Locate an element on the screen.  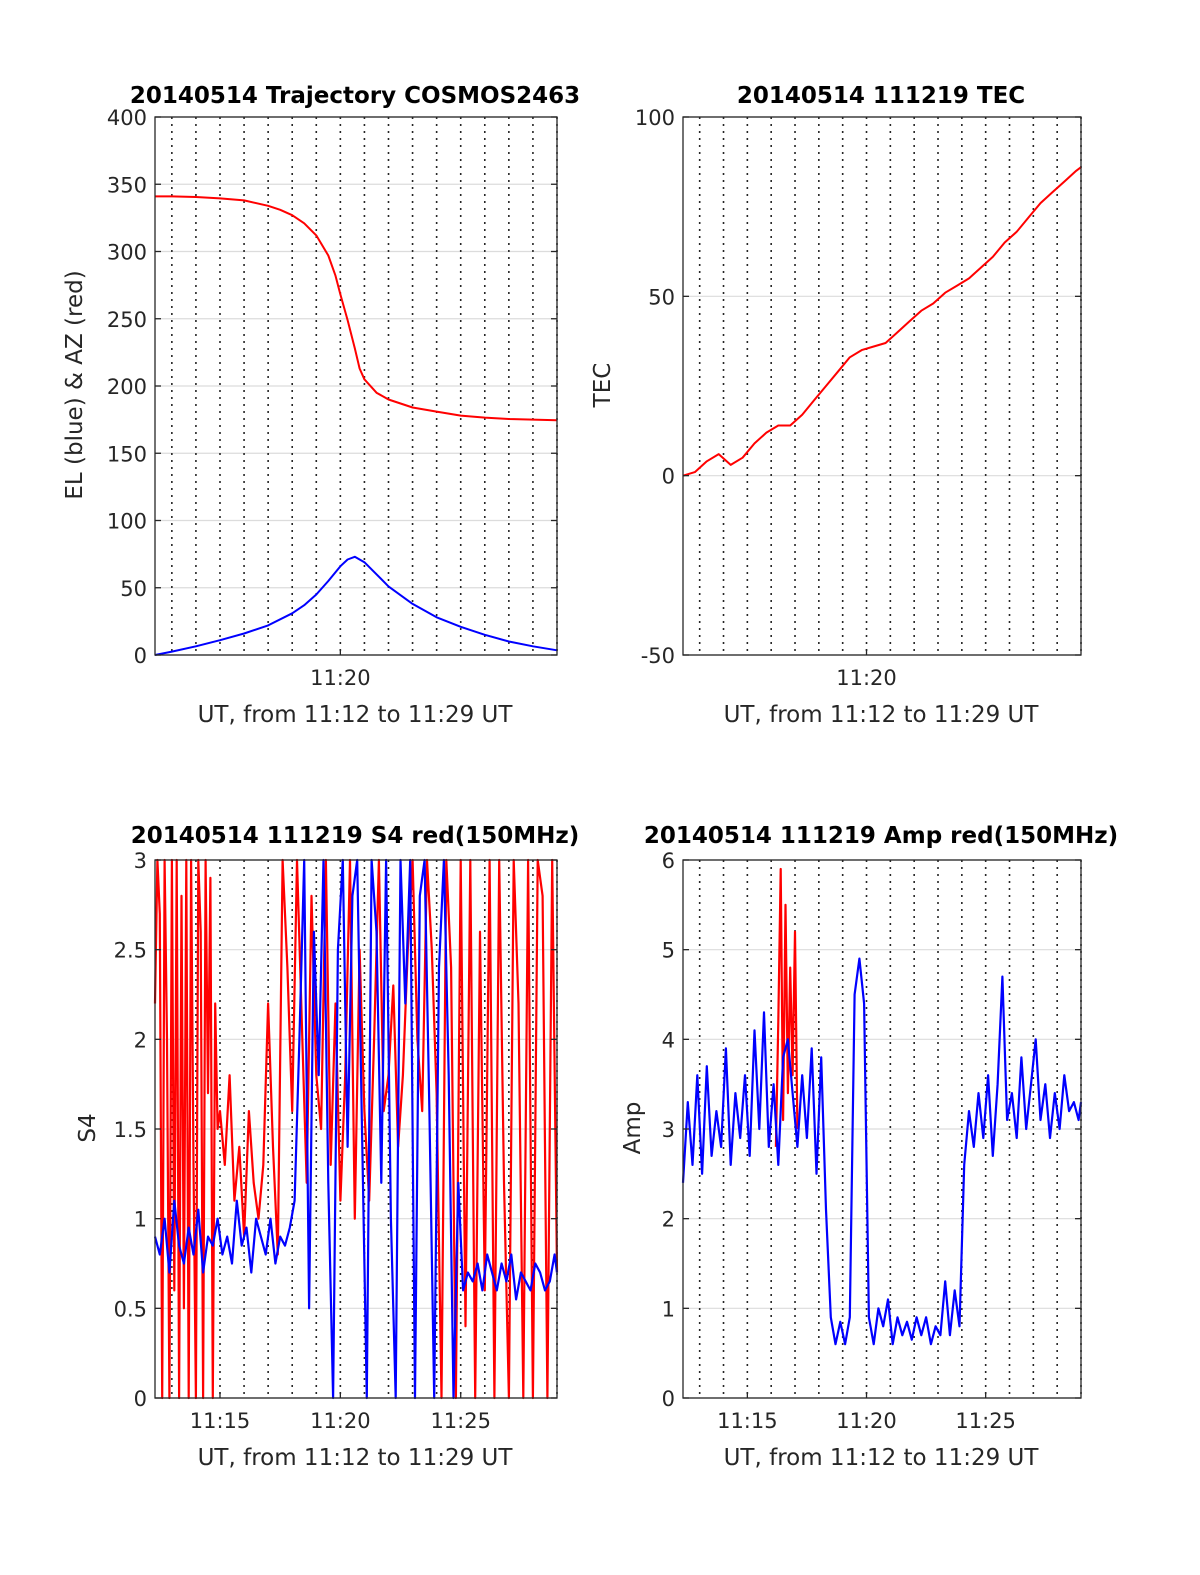
s4-title: 20140514 111219 S4 red(150MHz) is located at coordinates (355, 836).